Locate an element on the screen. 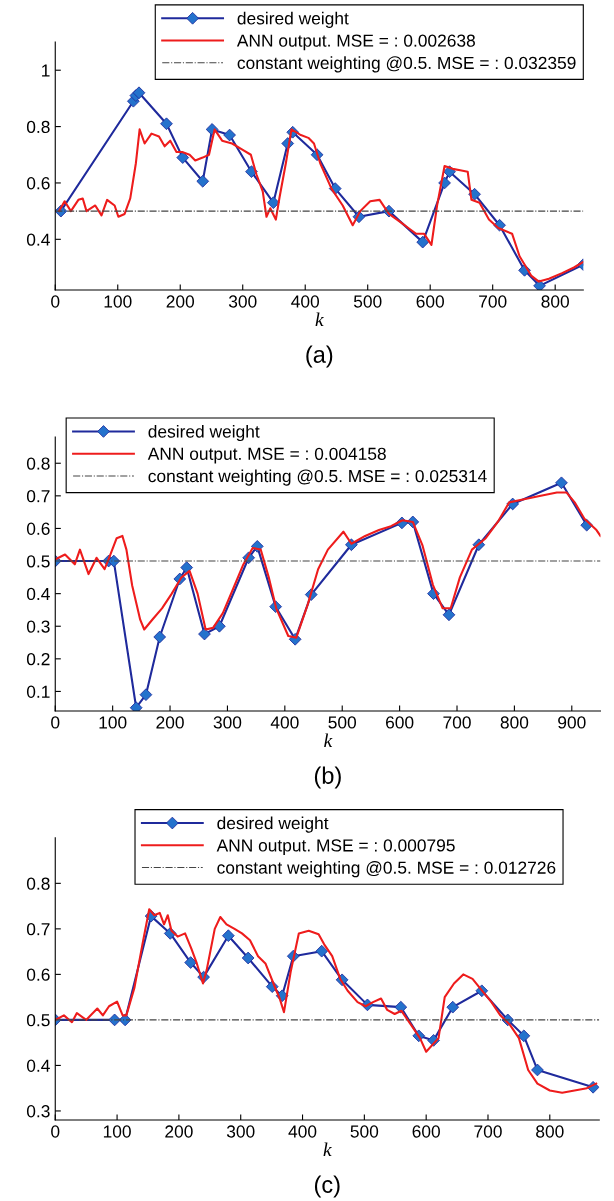 Image resolution: width=614 pixels, height=1201 pixels. text: (a) is located at coordinates (319, 356).